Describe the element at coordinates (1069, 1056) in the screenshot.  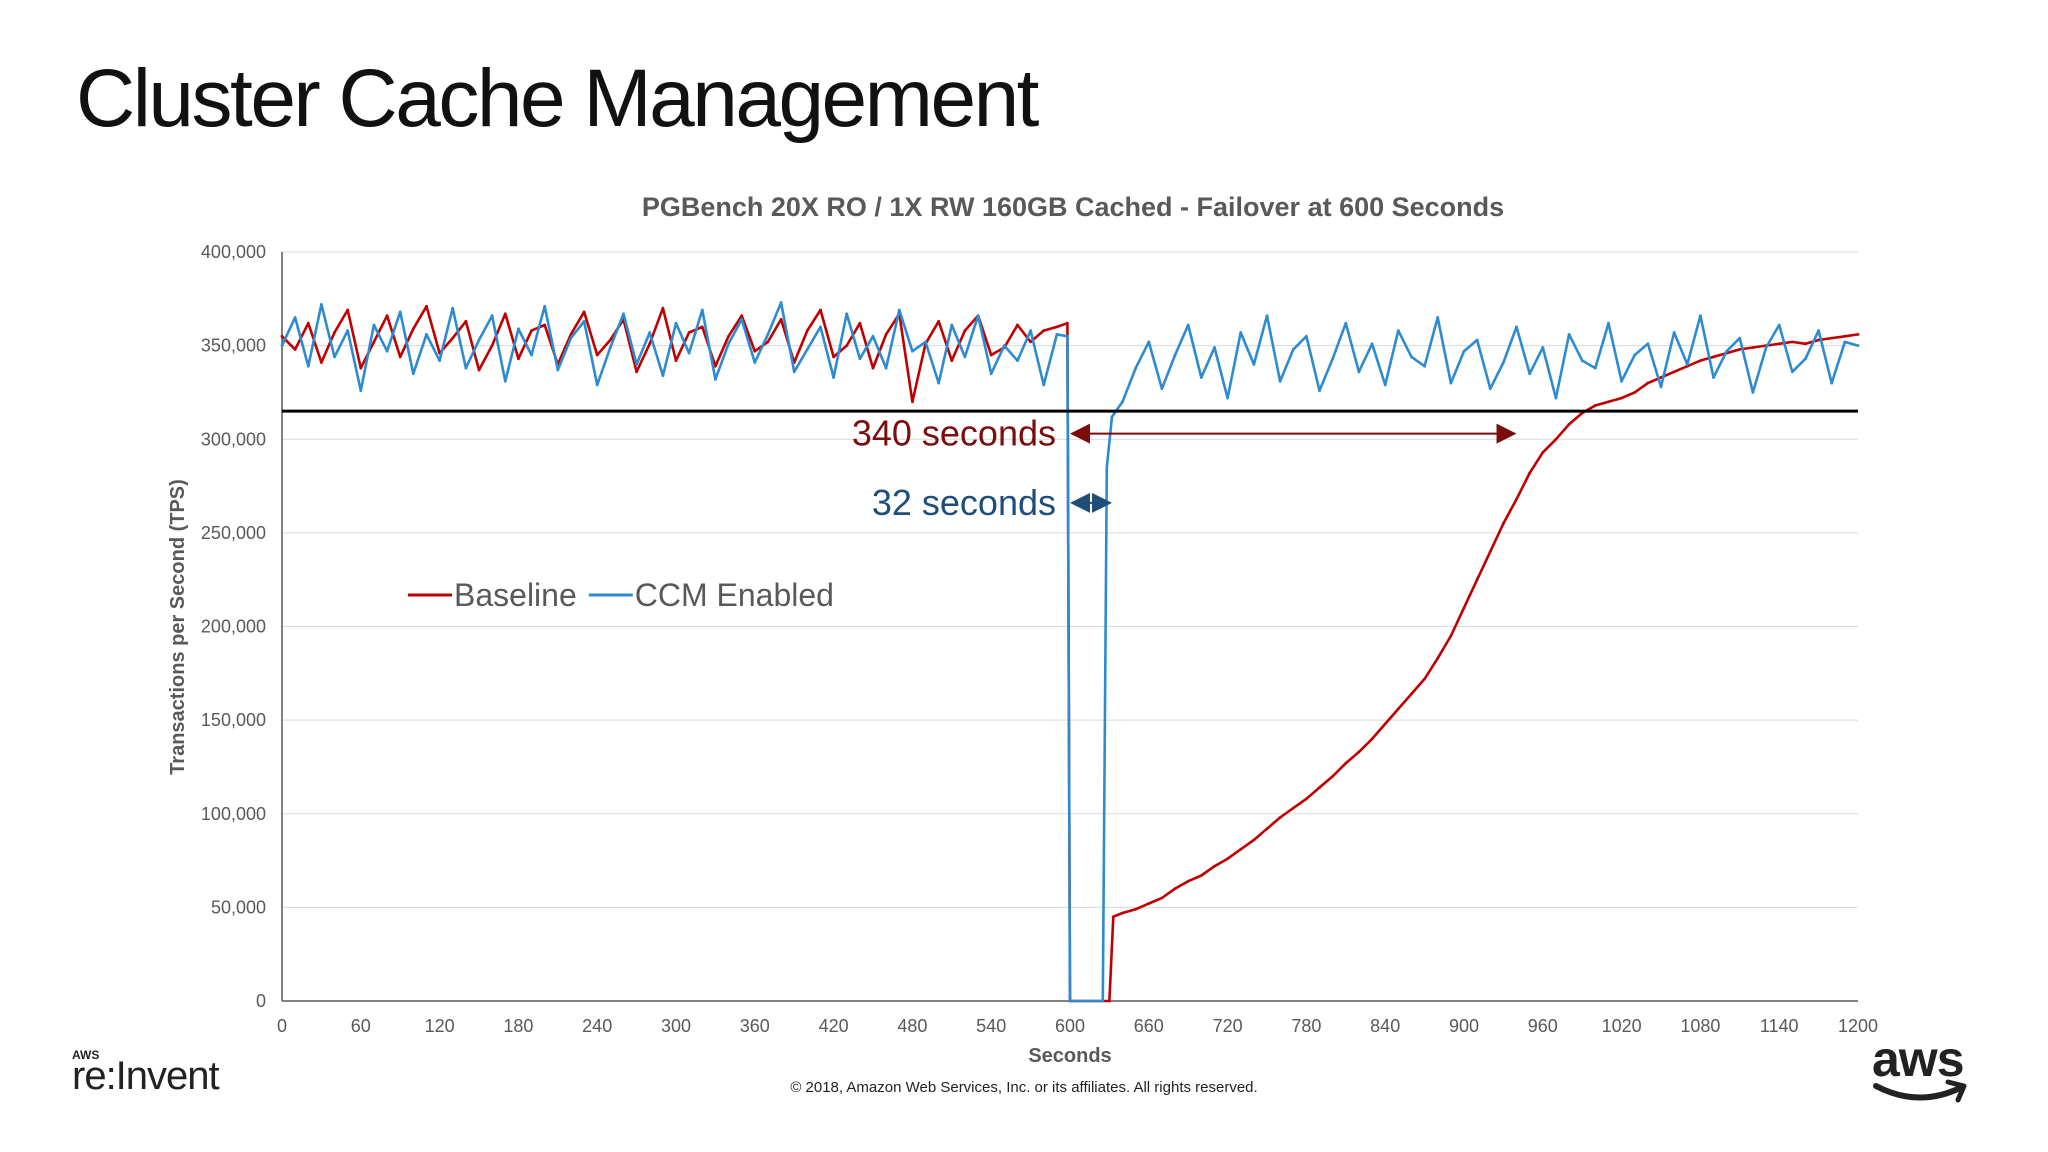
I see `x-axis-label: Seconds` at that location.